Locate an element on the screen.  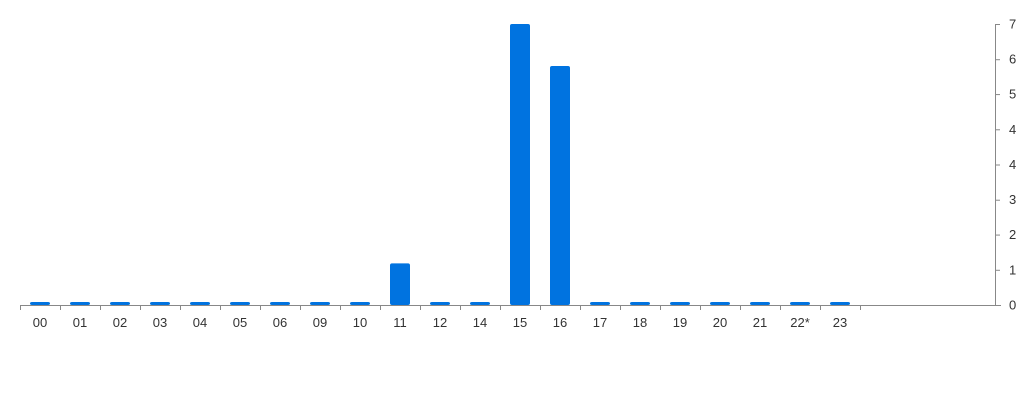
x-tick-label: 11 is located at coordinates (400, 322).